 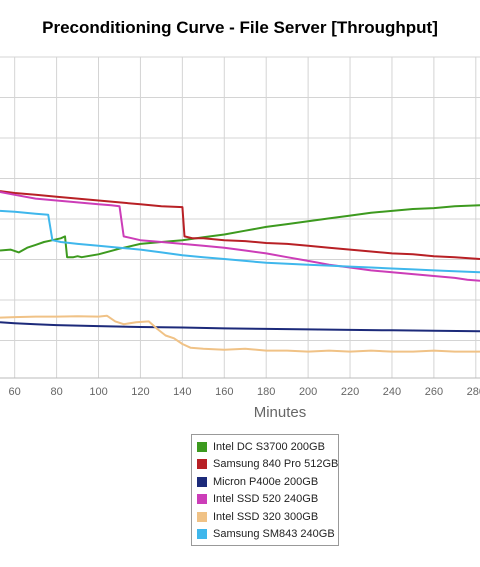 What do you see at coordinates (15, 392) in the screenshot?
I see `x-tick-label: 60` at bounding box center [15, 392].